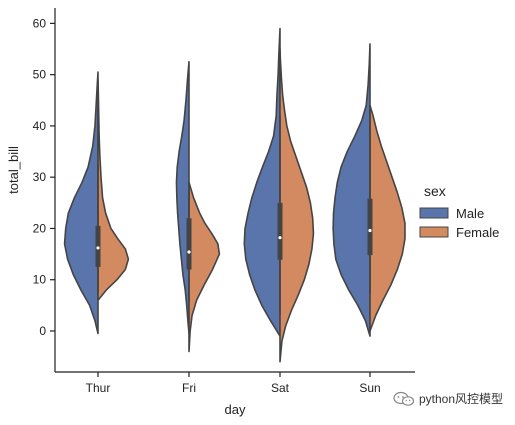  What do you see at coordinates (470, 213) in the screenshot?
I see `legend-label-male: Male` at bounding box center [470, 213].